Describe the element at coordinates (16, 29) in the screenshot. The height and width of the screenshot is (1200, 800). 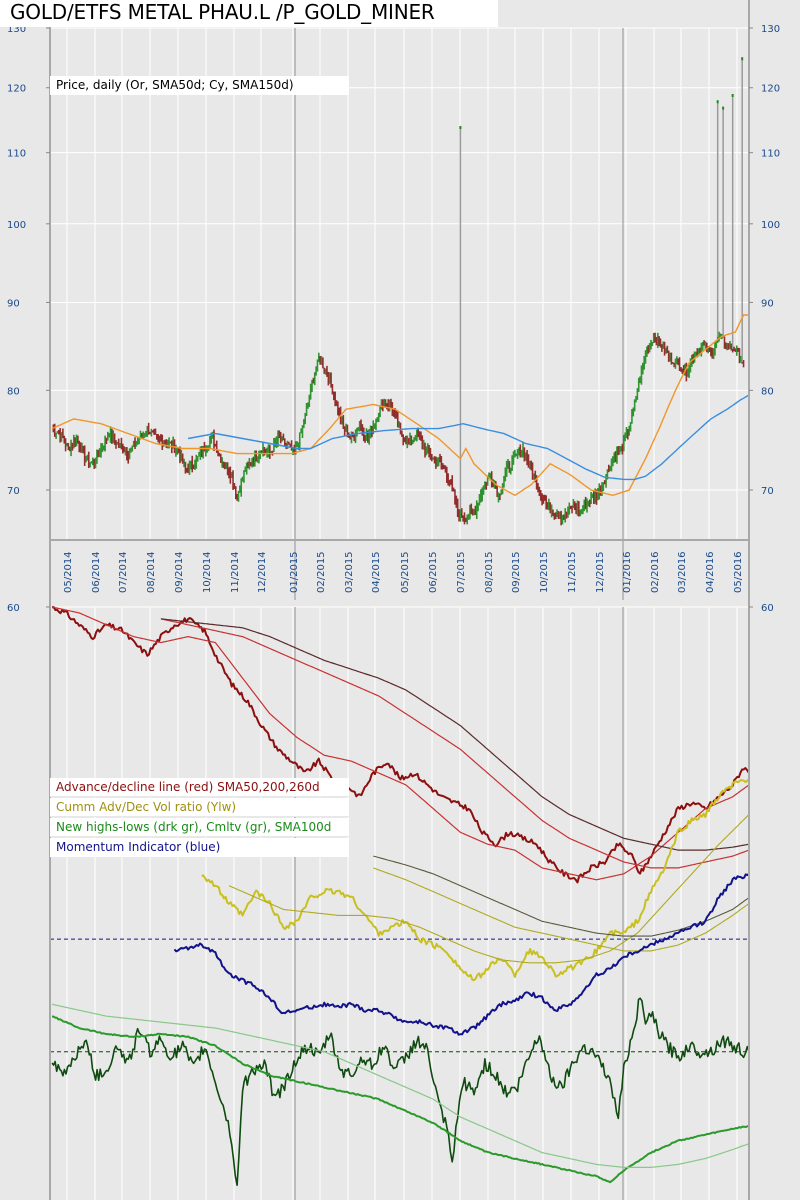
I see `price-ytick-label-left: 130` at that location.